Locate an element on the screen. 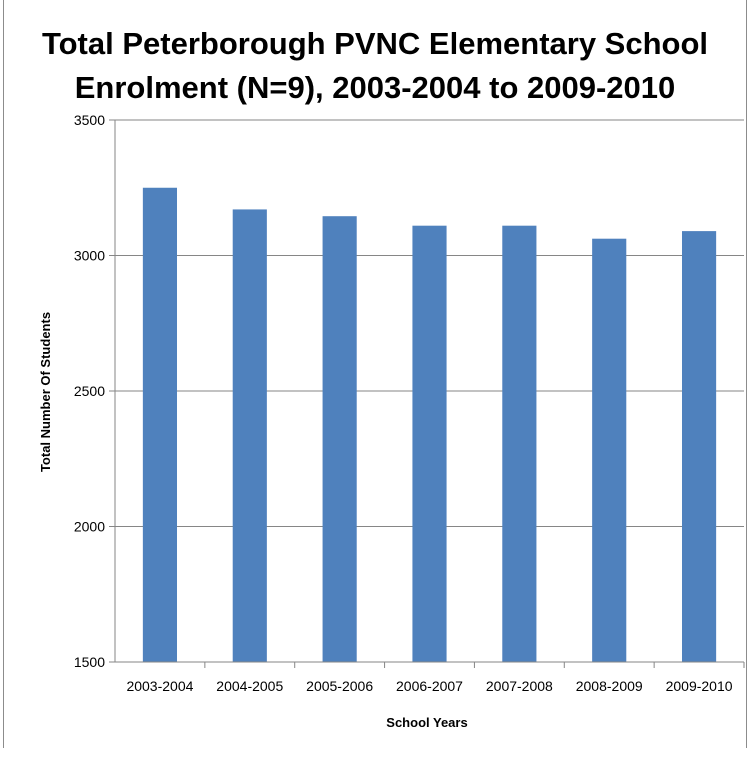  chart-title-line: Enrolment (N=9), 2003-2004 to 2009-2010 is located at coordinates (375, 87).